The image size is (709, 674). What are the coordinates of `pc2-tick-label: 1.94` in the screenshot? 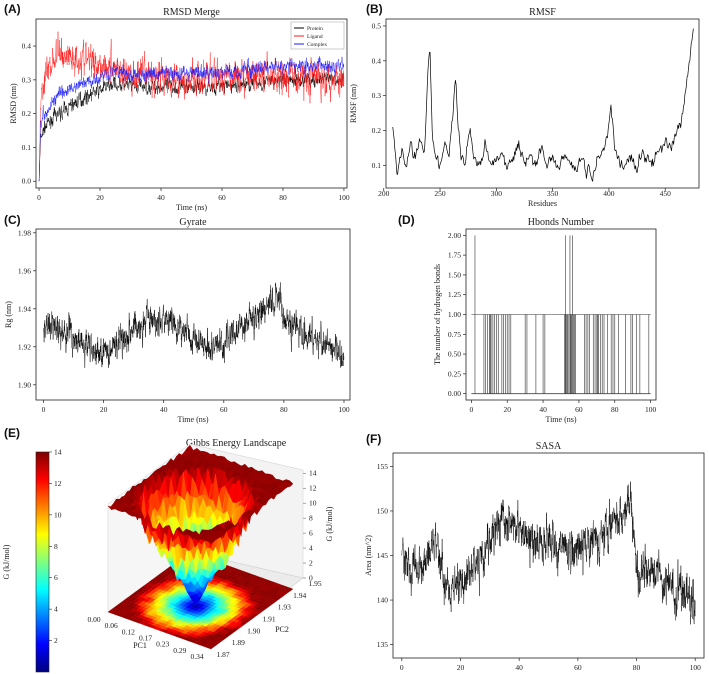 It's located at (299, 595).